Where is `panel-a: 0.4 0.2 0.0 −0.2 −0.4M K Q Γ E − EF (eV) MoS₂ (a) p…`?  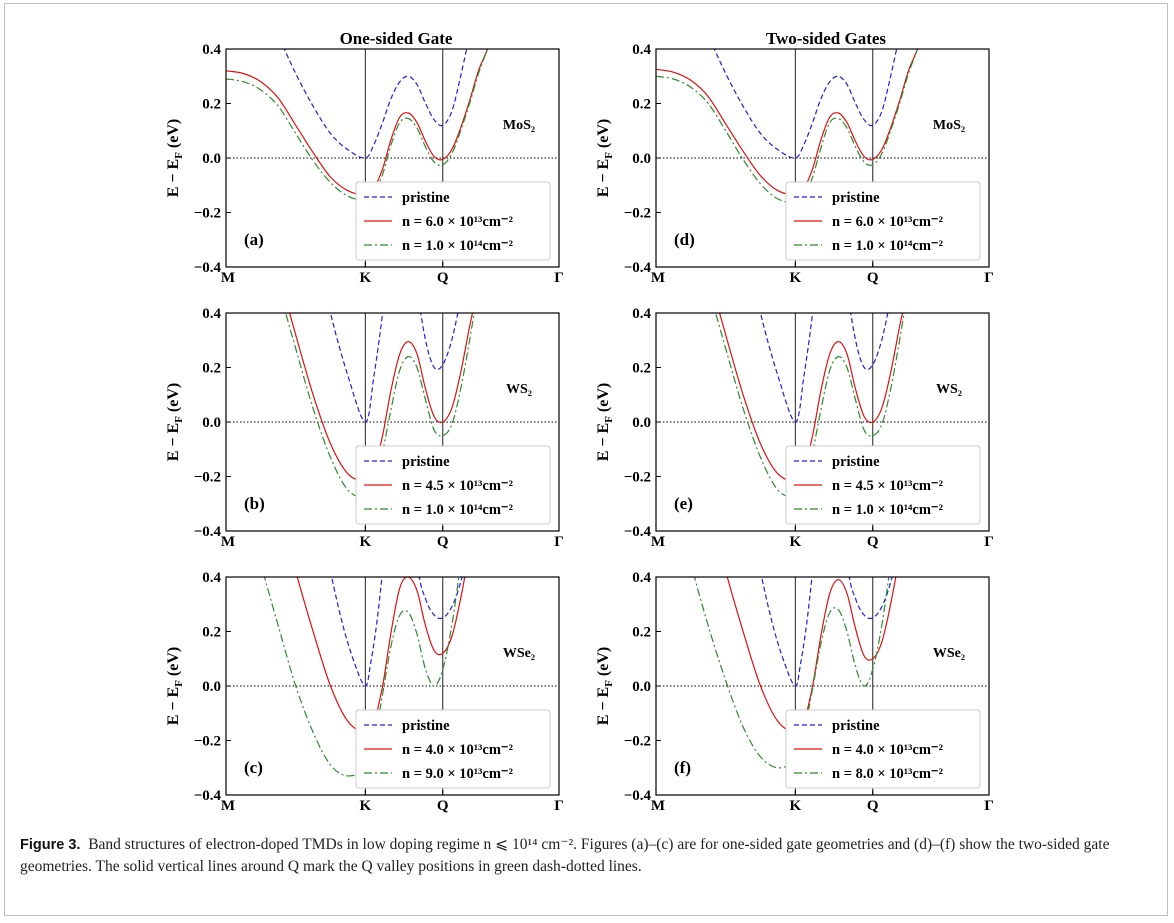 panel-a: 0.4 0.2 0.0 −0.2 −0.4M K Q Γ E − EF (eV) MoS₂ (a) p… is located at coordinates (364, 164).